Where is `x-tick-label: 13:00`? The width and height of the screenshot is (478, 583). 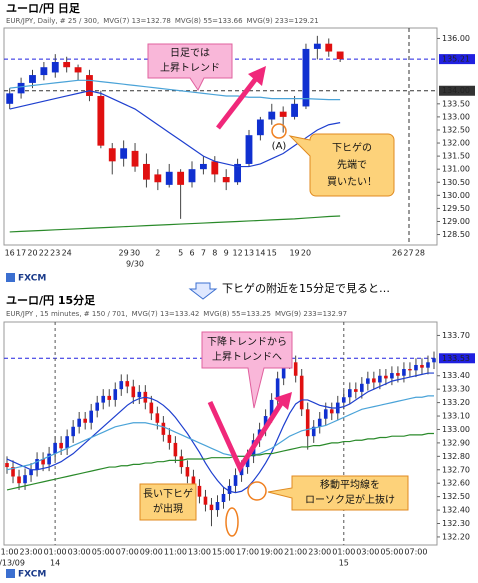
x-tick-label: 13:00 is located at coordinates (199, 552).